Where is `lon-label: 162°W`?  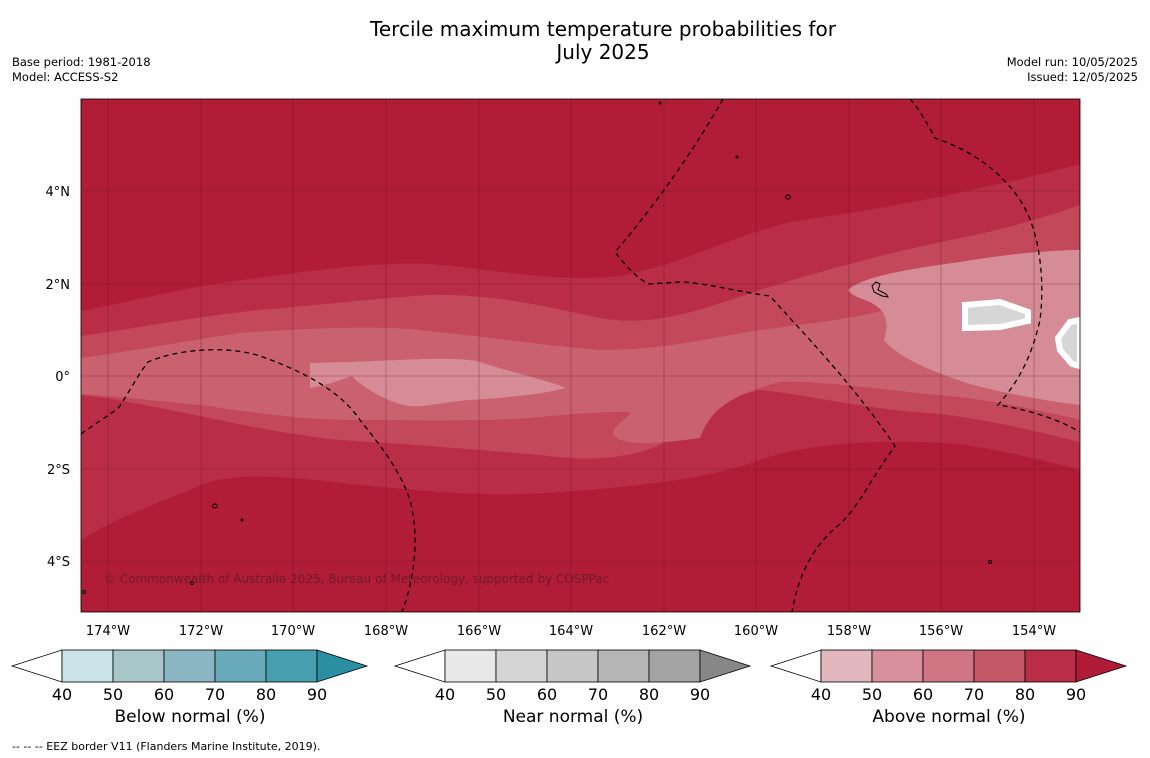 lon-label: 162°W is located at coordinates (664, 631).